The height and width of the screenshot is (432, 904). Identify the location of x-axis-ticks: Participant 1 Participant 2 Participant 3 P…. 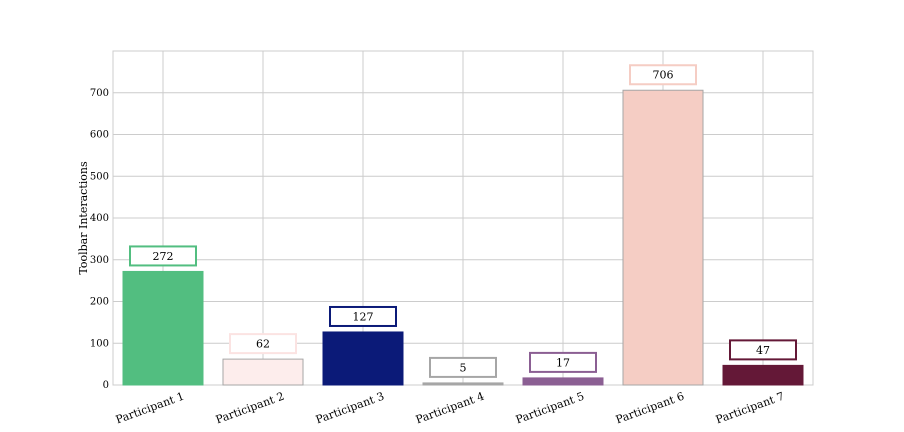
(450, 408).